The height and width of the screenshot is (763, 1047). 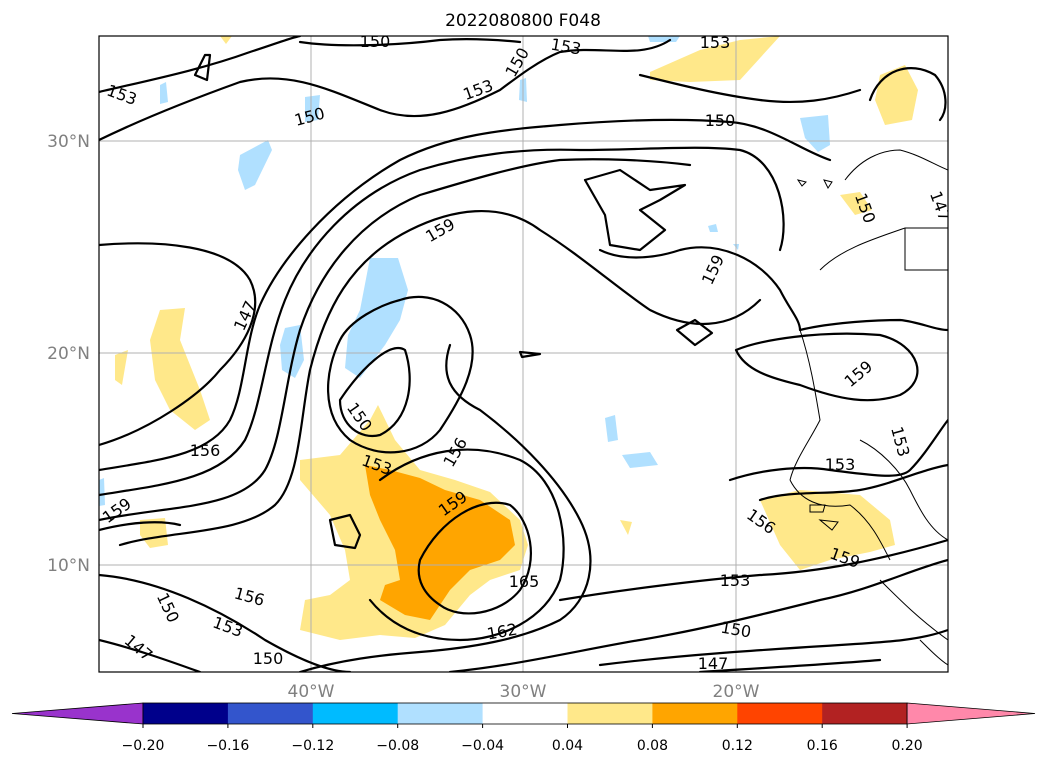 I want to click on colorbar-frame, so click(x=525, y=713).